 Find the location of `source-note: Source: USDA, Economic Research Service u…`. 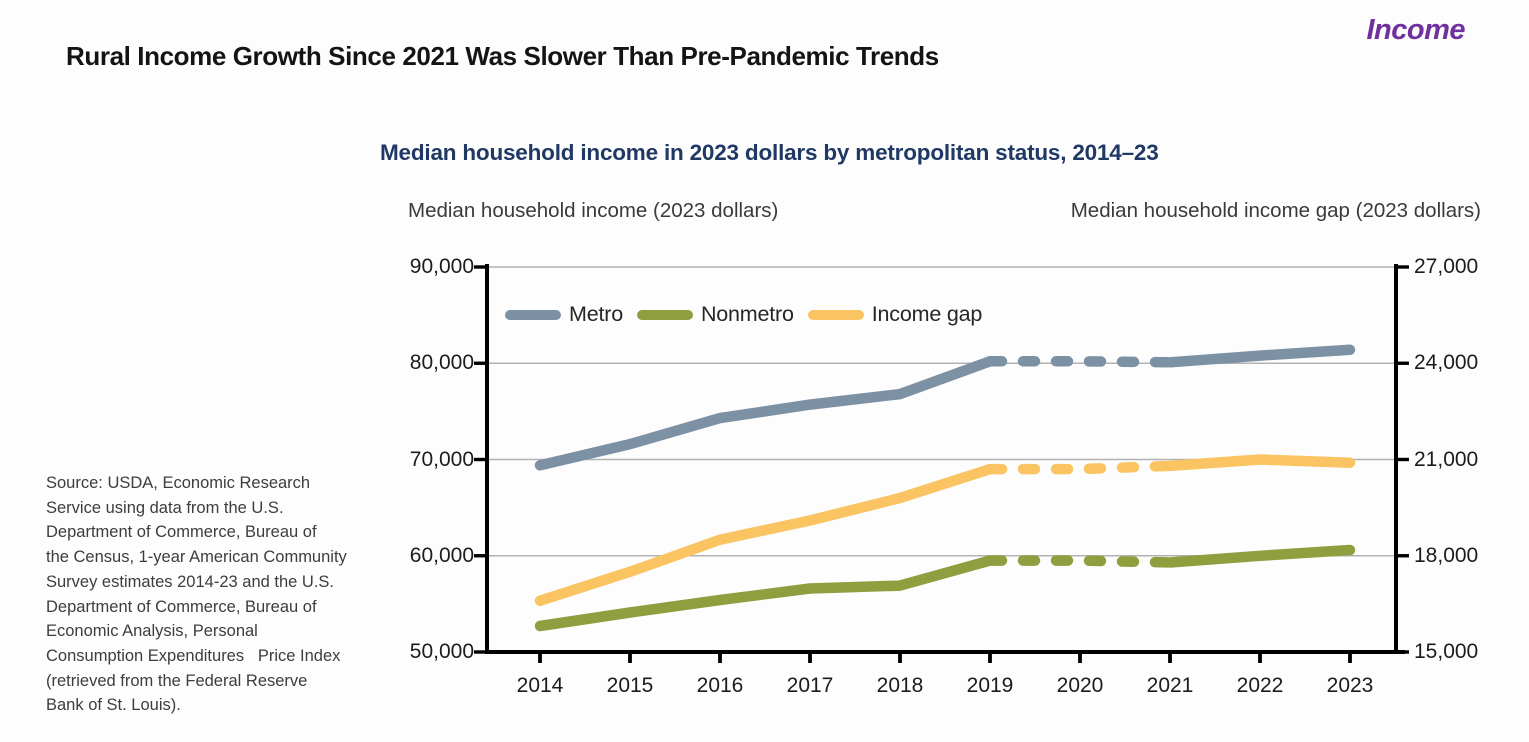

source-note: Source: USDA, Economic Research Service u… is located at coordinates (196, 594).